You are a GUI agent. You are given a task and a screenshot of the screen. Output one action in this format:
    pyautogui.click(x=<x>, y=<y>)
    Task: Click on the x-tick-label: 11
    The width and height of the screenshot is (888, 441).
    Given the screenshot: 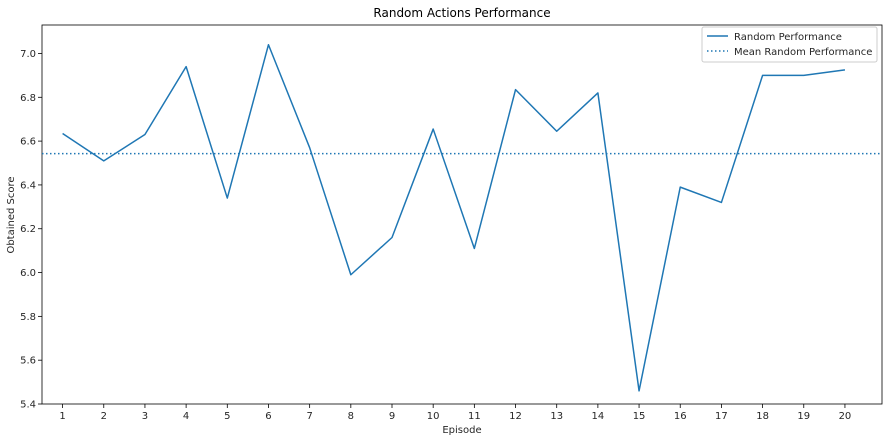 What is the action you would take?
    pyautogui.click(x=474, y=416)
    